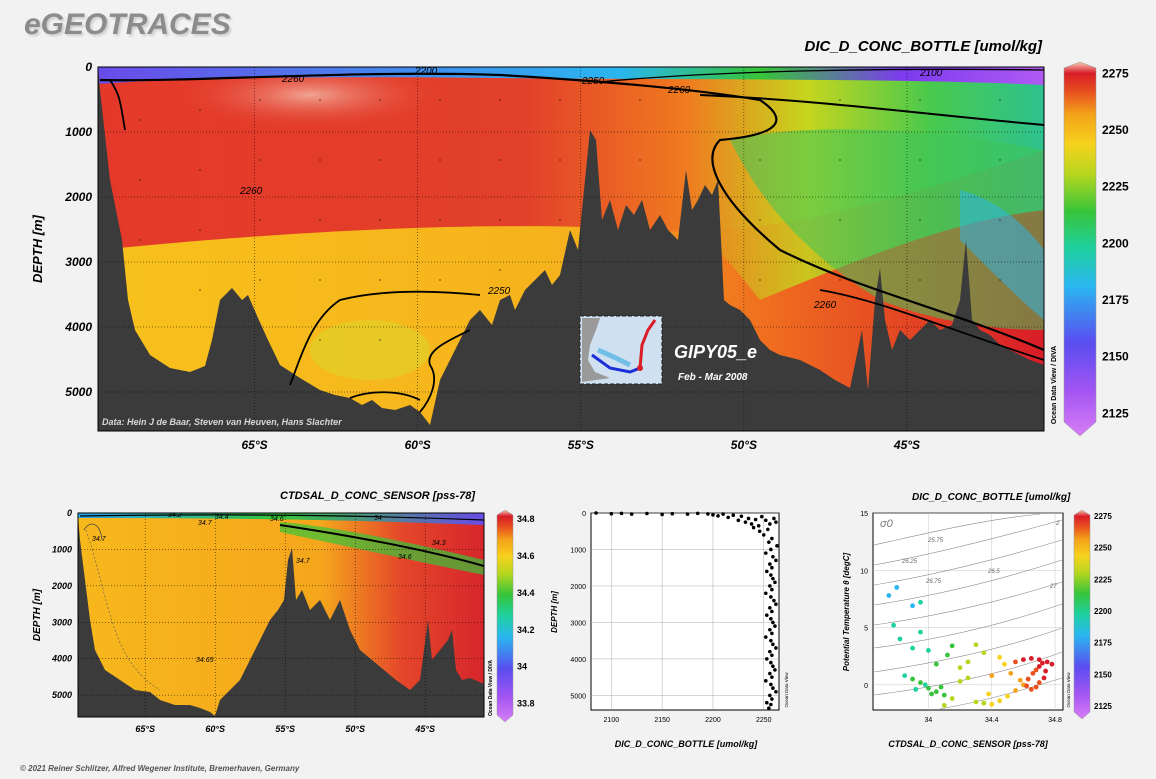 The width and height of the screenshot is (1156, 779). What do you see at coordinates (970, 646) in the screenshot?
I see `ts-points` at bounding box center [970, 646].